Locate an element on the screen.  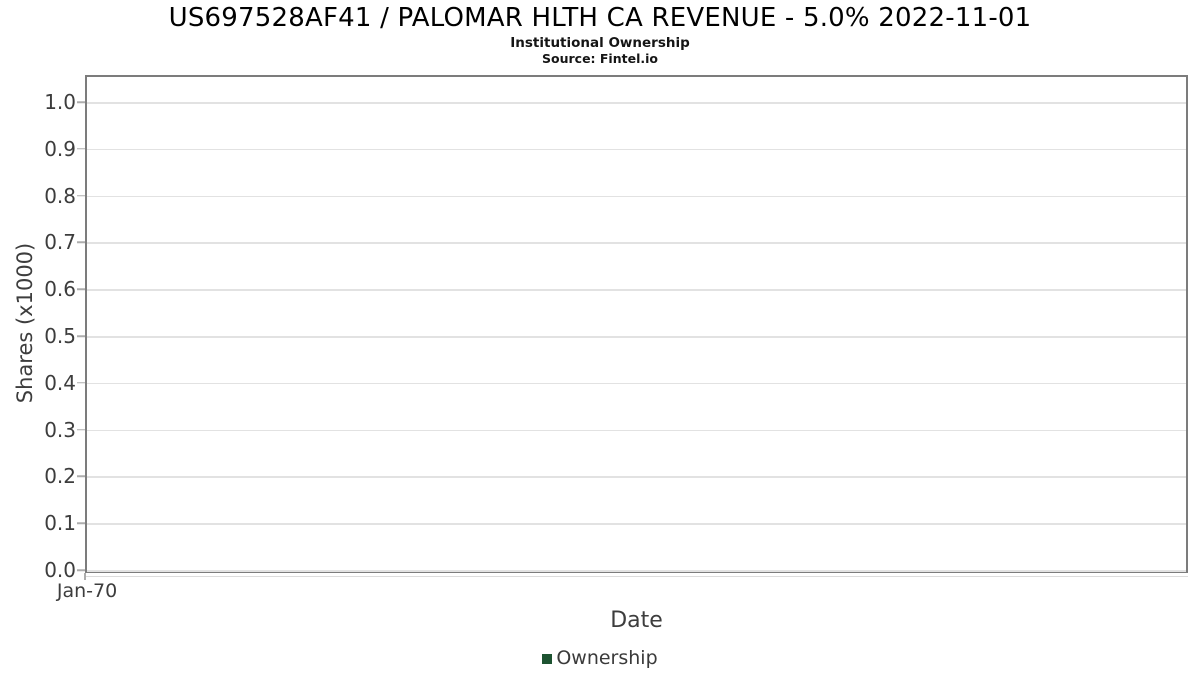
y-tick-label: 0.4 is located at coordinates (60, 382).